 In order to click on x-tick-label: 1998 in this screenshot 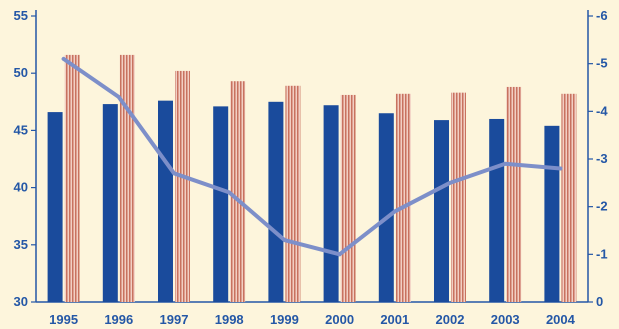, I will do `click(229, 319)`.